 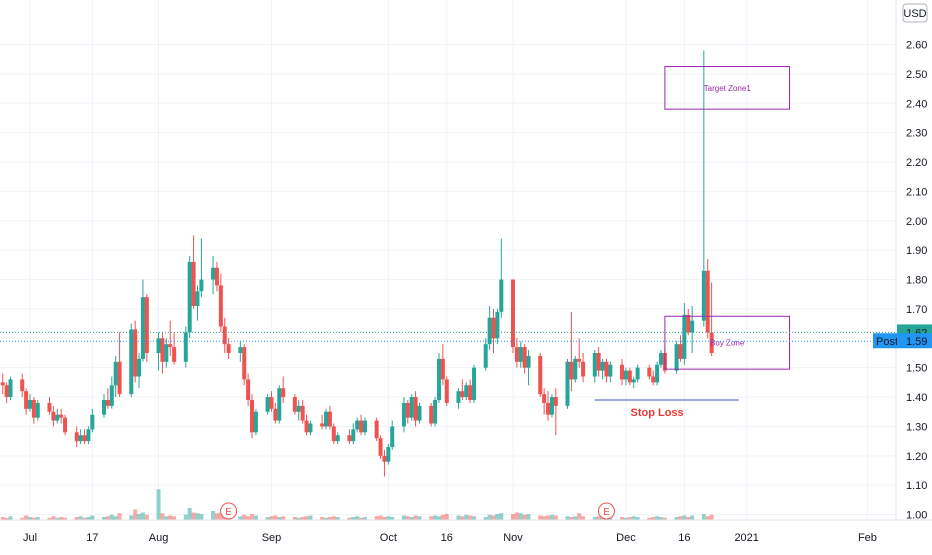 I want to click on target-zone-box, so click(x=727, y=88).